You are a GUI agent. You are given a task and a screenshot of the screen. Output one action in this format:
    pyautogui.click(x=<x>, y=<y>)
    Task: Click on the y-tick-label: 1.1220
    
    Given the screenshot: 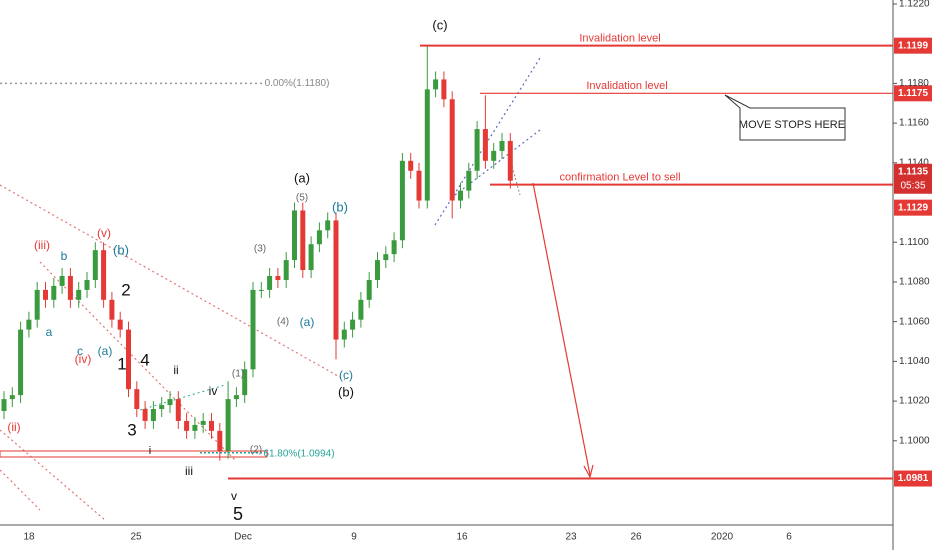 What is the action you would take?
    pyautogui.click(x=914, y=5)
    